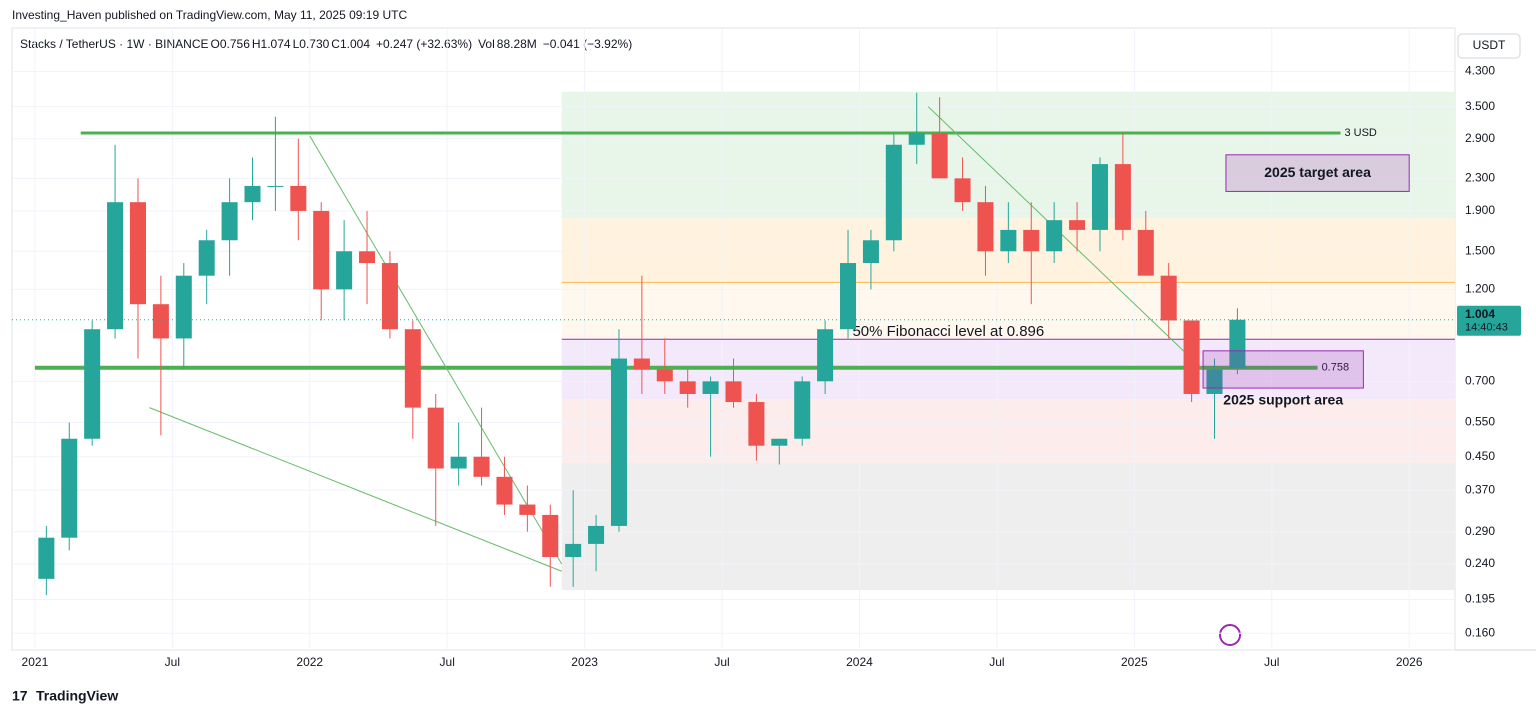 This screenshot has height=716, width=1536. What do you see at coordinates (1480, 632) in the screenshot?
I see `y-tick-label: 0.160` at bounding box center [1480, 632].